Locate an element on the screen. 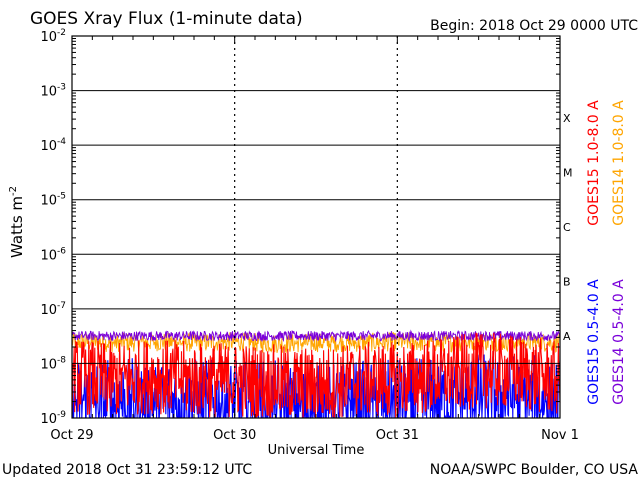 Image resolution: width=640 pixels, height=480 pixels. legend-item: GOES14 1.0-8.0 A is located at coordinates (619, 163).